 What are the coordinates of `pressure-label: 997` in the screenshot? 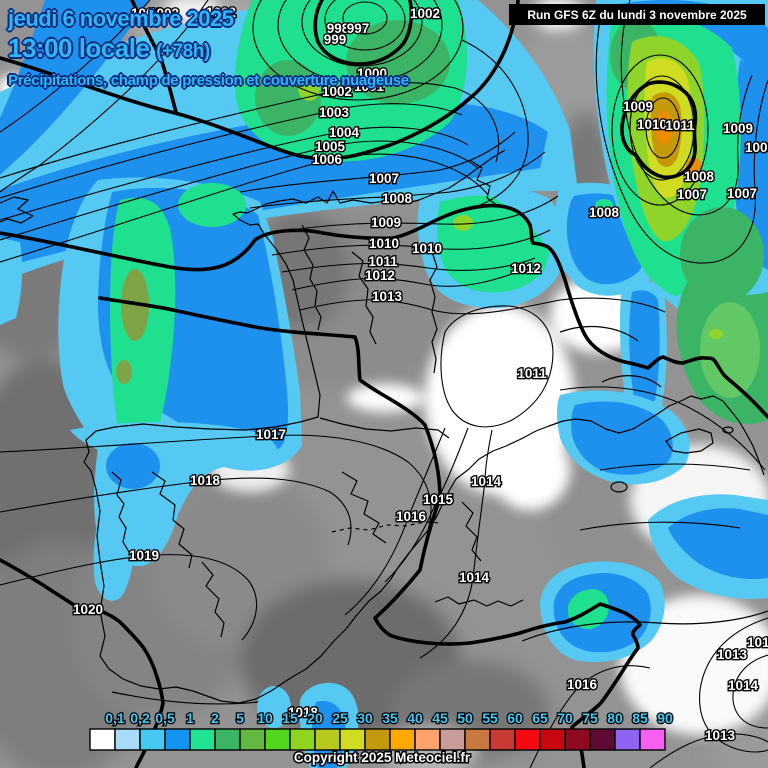 It's located at (358, 28).